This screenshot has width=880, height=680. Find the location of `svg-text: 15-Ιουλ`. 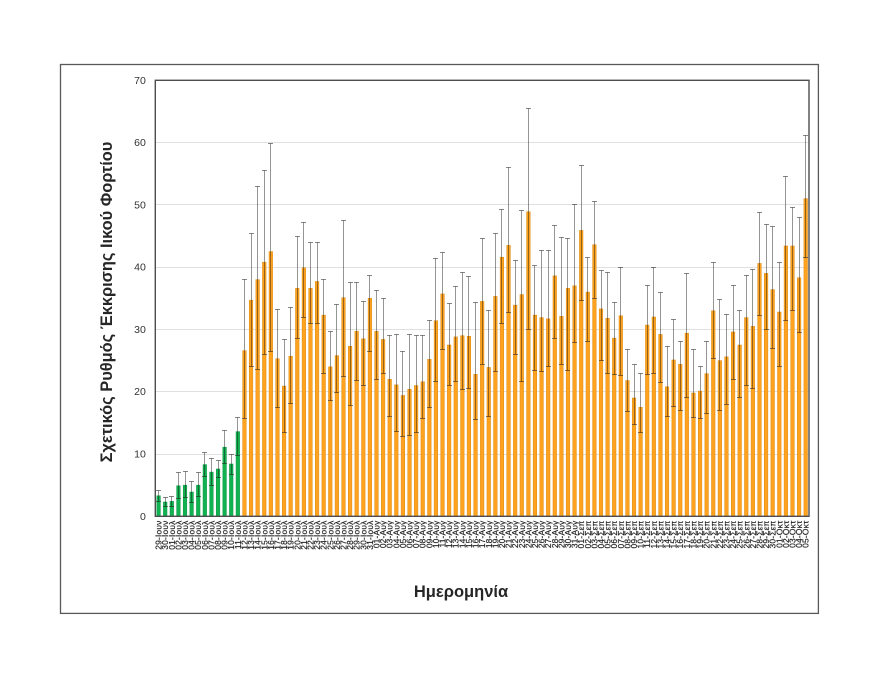

svg-text: 15-Ιουλ is located at coordinates (264, 535).